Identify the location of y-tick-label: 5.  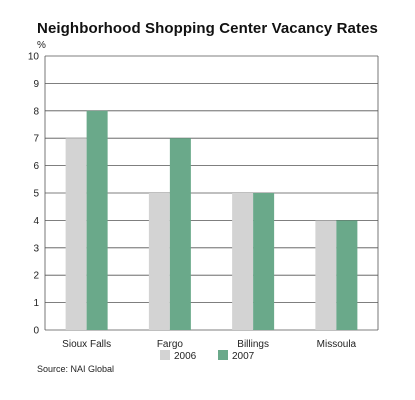
(36, 194).